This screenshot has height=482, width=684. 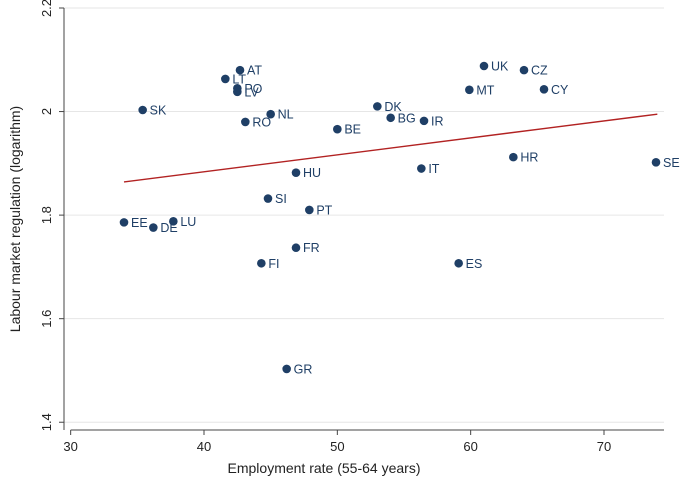 I want to click on point-label-at: AT, so click(x=254, y=71).